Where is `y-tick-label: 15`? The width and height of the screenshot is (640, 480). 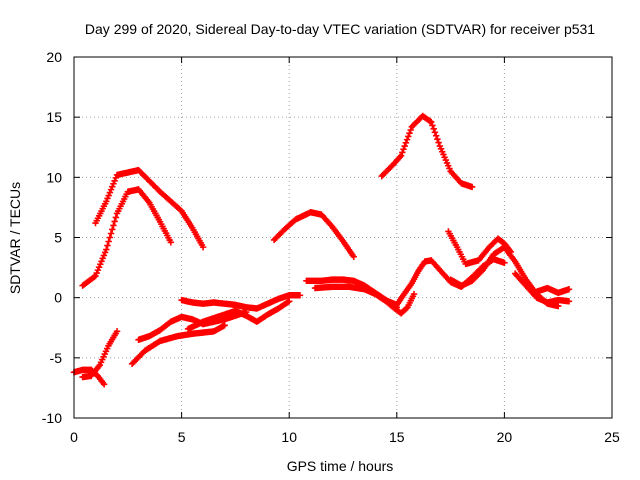 y-tick-label: 15 is located at coordinates (54, 117).